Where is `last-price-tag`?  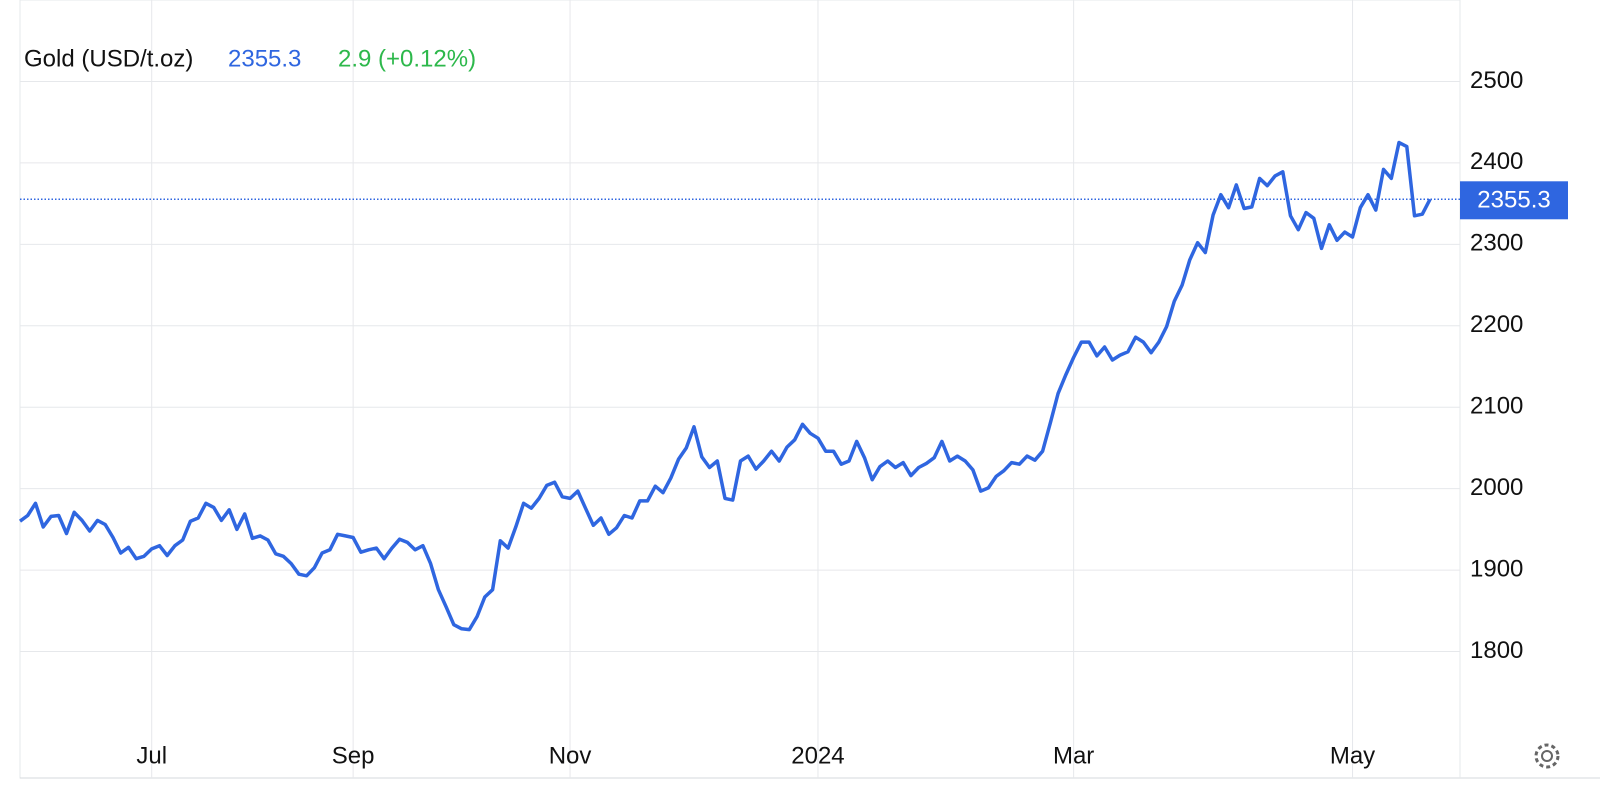 last-price-tag is located at coordinates (1514, 200).